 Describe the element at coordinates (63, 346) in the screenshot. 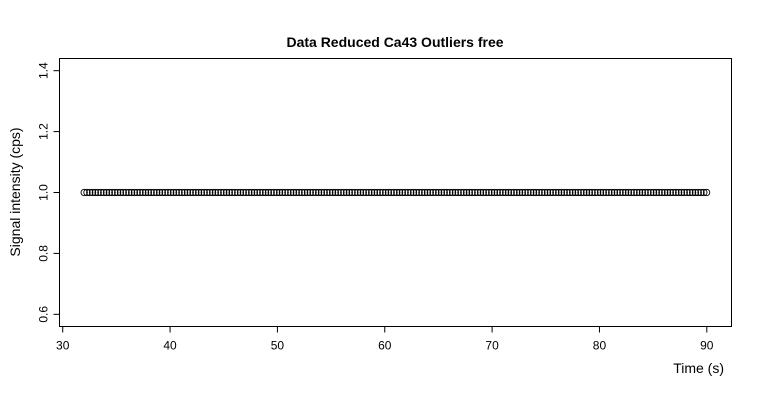

I see `x-tick-label: 30` at that location.